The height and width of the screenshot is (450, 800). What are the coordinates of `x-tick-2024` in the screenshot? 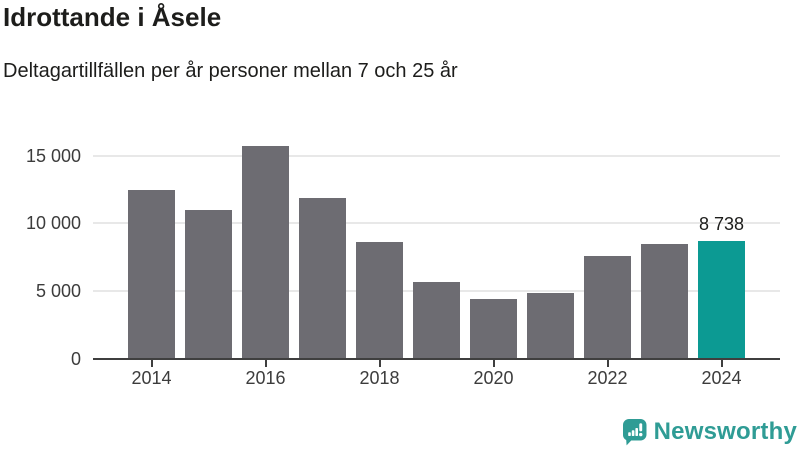 It's located at (721, 363).